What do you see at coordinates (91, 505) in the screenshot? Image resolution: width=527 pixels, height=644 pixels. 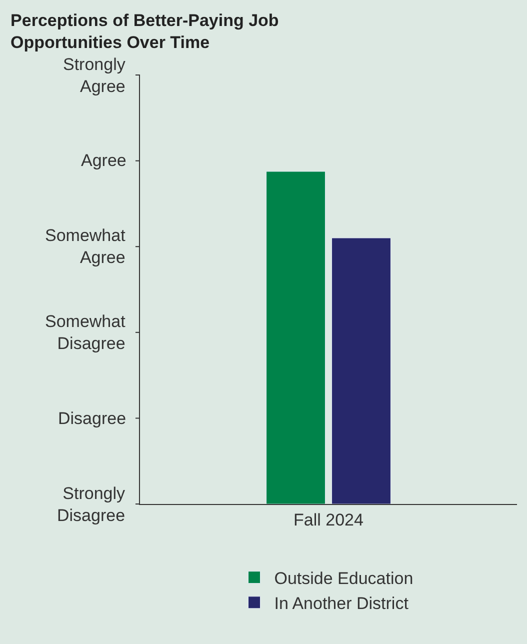 I see `text: Strongly Disagree` at bounding box center [91, 505].